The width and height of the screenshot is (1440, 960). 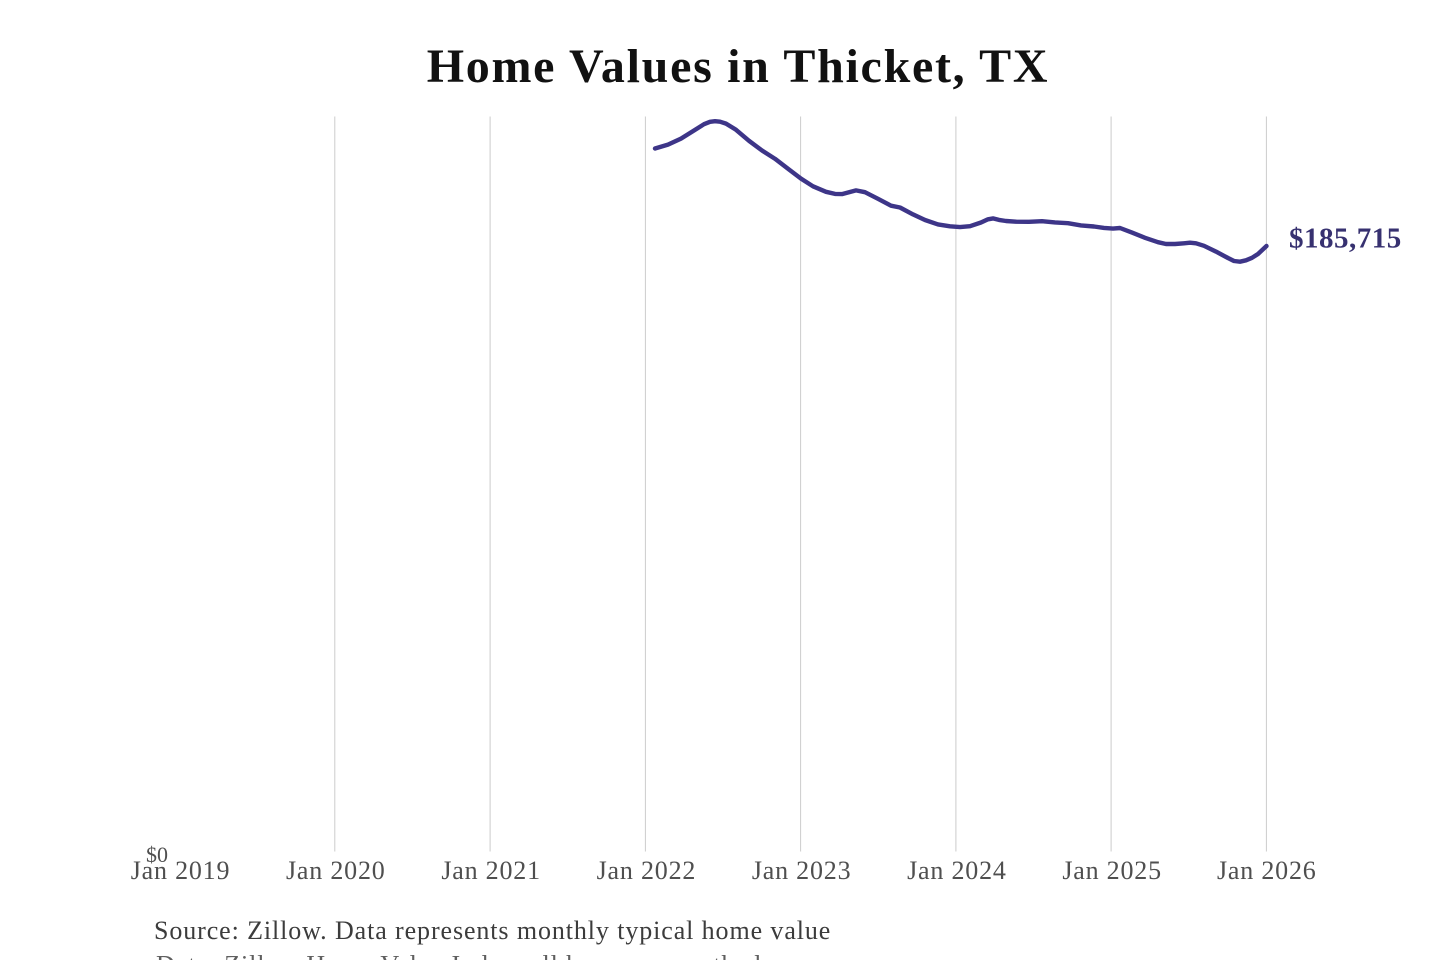 I want to click on svg-text: $0, so click(x=157, y=854).